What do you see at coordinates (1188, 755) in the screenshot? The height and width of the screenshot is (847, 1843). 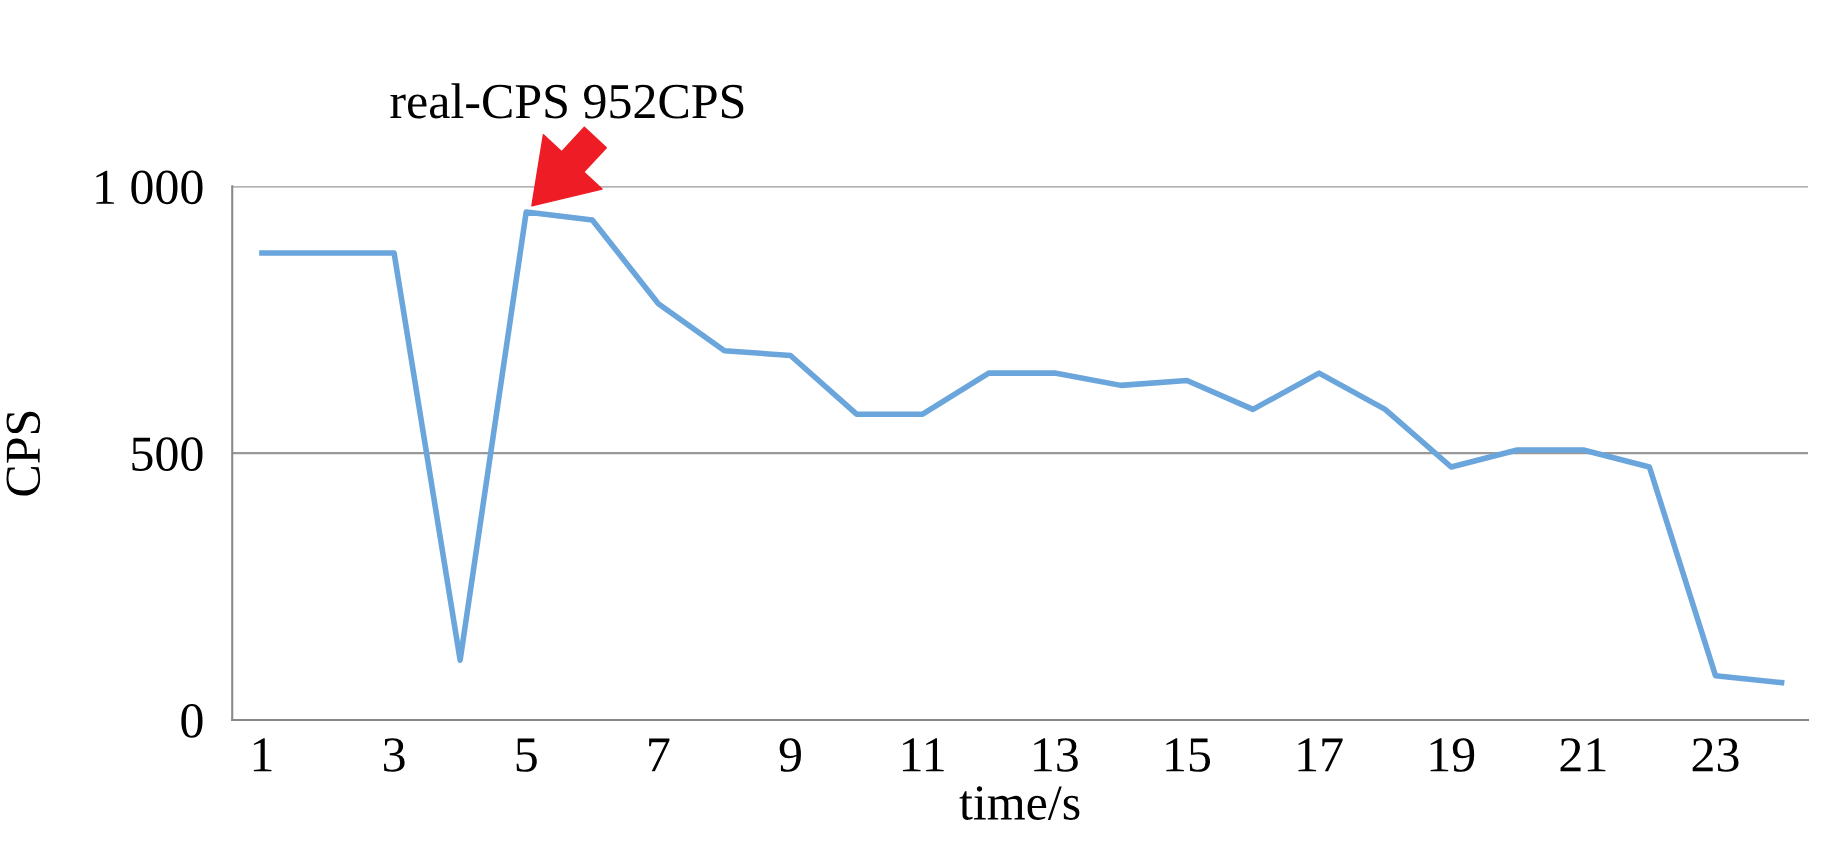 I see `x-tick-label: 15` at bounding box center [1188, 755].